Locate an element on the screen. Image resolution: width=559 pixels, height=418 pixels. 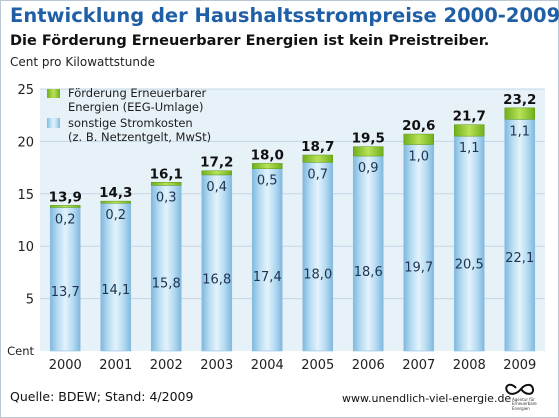
bar-eeg-2001 is located at coordinates (115, 202).